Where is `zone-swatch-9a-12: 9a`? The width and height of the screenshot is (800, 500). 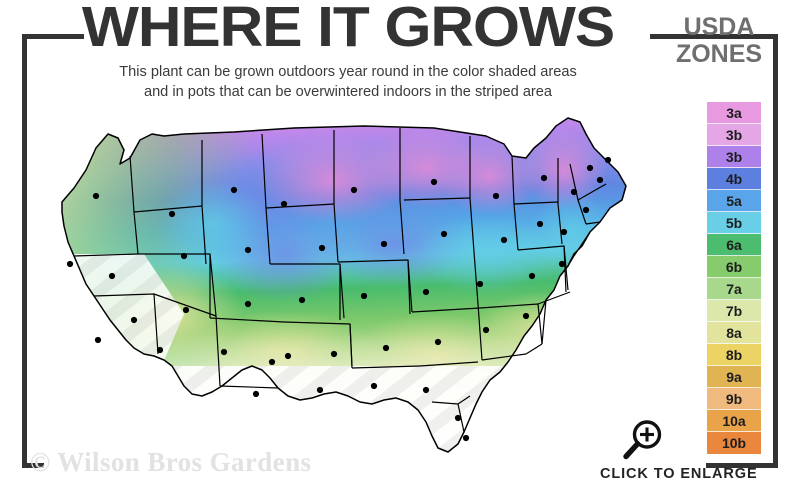 zone-swatch-9a-12: 9a is located at coordinates (734, 377).